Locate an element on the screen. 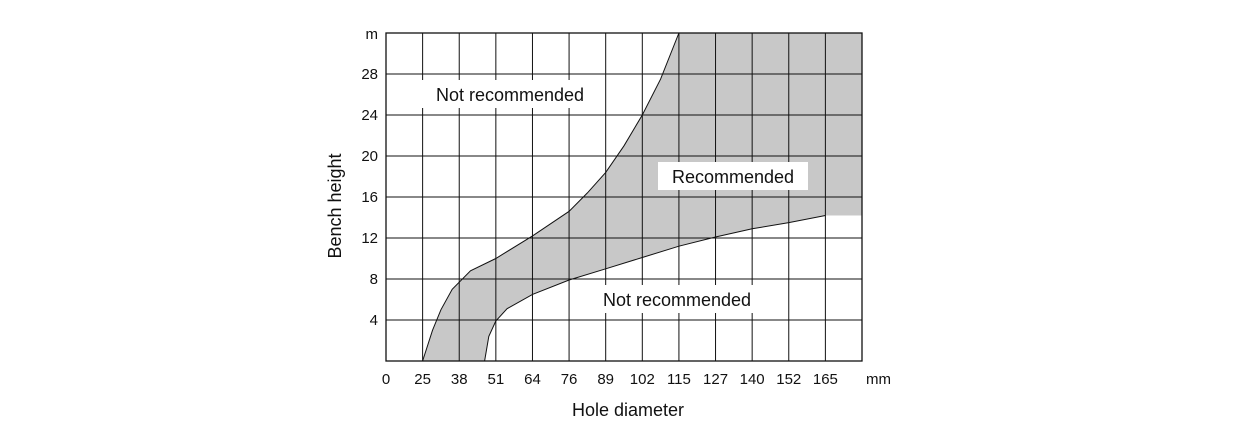 The width and height of the screenshot is (1233, 424). x-tick-label: 76 is located at coordinates (569, 379).